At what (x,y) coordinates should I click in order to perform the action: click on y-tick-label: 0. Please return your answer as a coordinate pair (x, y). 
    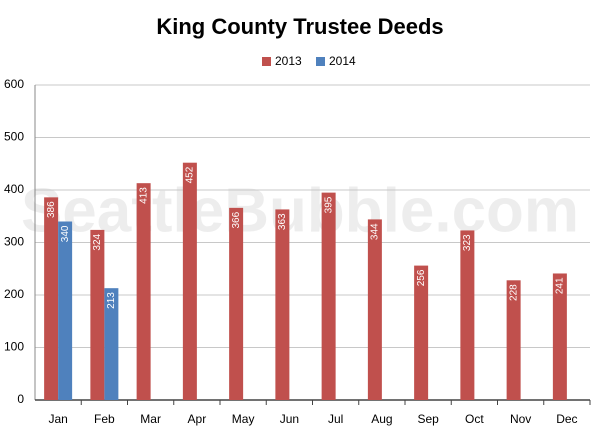
    Looking at the image, I should click on (20, 399).